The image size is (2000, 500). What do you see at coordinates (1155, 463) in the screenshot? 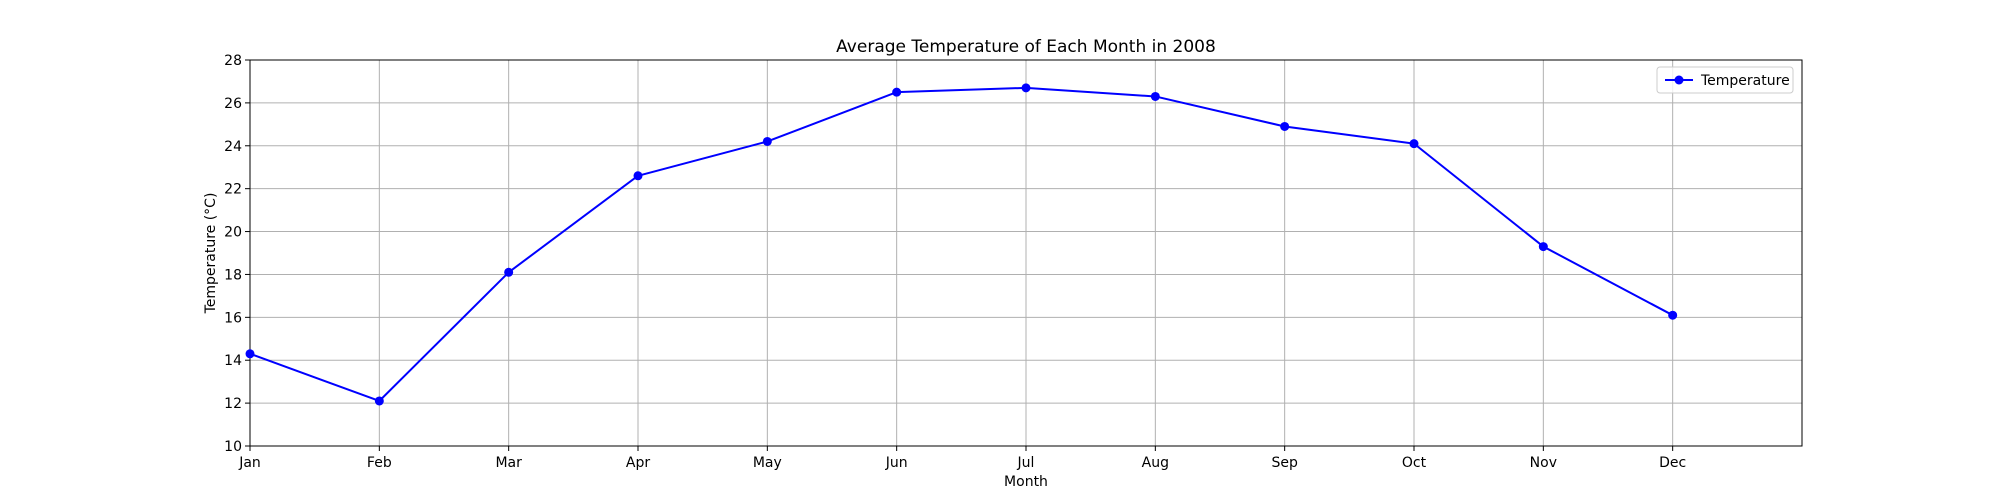
I see `x-tick-label: Aug` at bounding box center [1155, 463].